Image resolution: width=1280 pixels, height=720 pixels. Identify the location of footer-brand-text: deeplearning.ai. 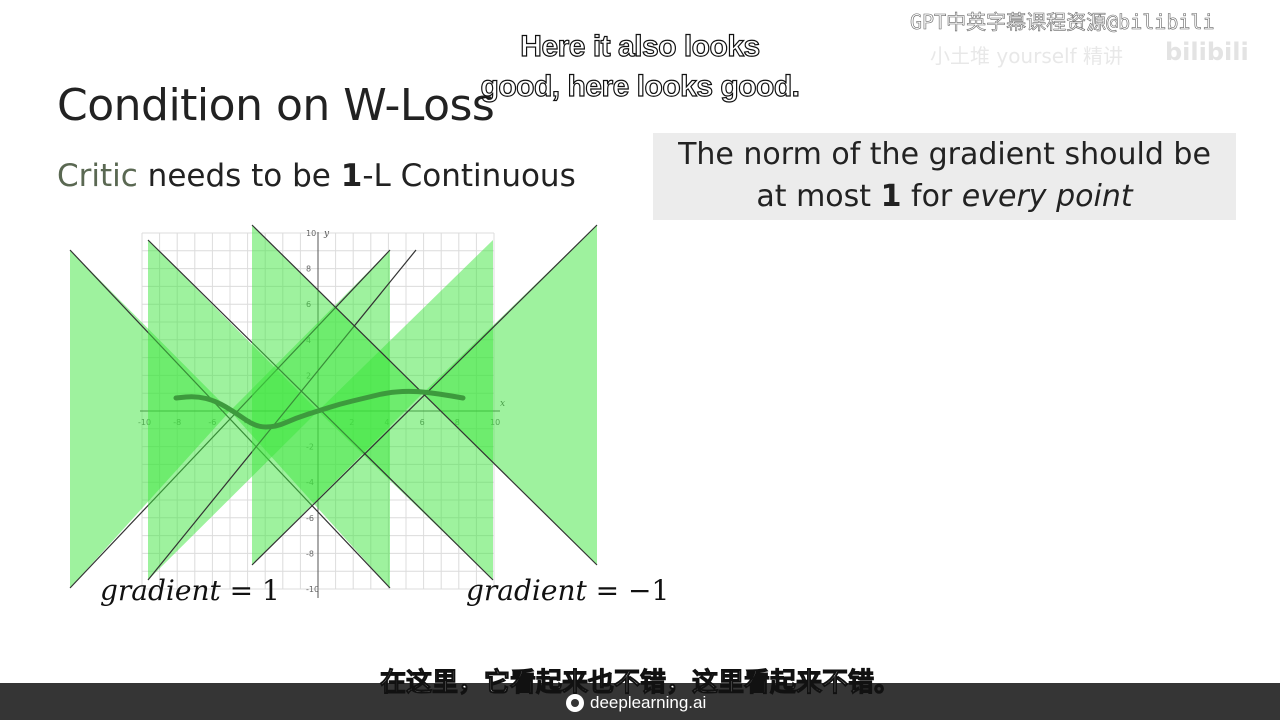
(648, 702).